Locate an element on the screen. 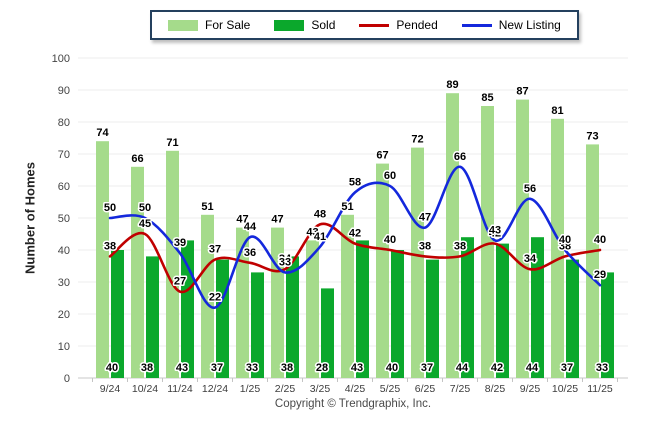 Image resolution: width=646 pixels, height=434 pixels. legend-swatch-pended is located at coordinates (374, 25).